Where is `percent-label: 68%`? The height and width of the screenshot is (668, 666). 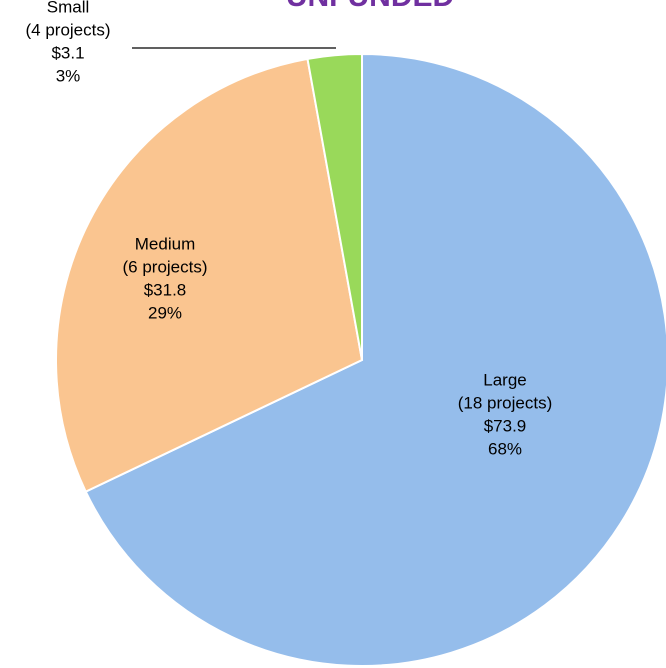 percent-label: 68% is located at coordinates (505, 448).